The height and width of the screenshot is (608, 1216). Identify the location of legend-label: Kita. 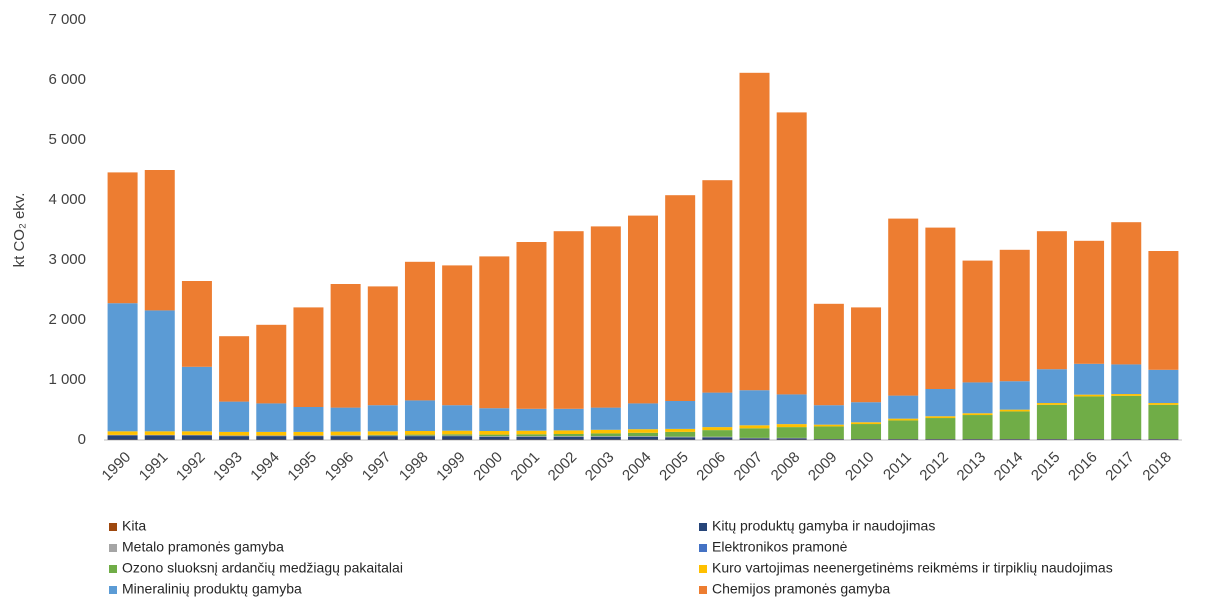
(134, 526).